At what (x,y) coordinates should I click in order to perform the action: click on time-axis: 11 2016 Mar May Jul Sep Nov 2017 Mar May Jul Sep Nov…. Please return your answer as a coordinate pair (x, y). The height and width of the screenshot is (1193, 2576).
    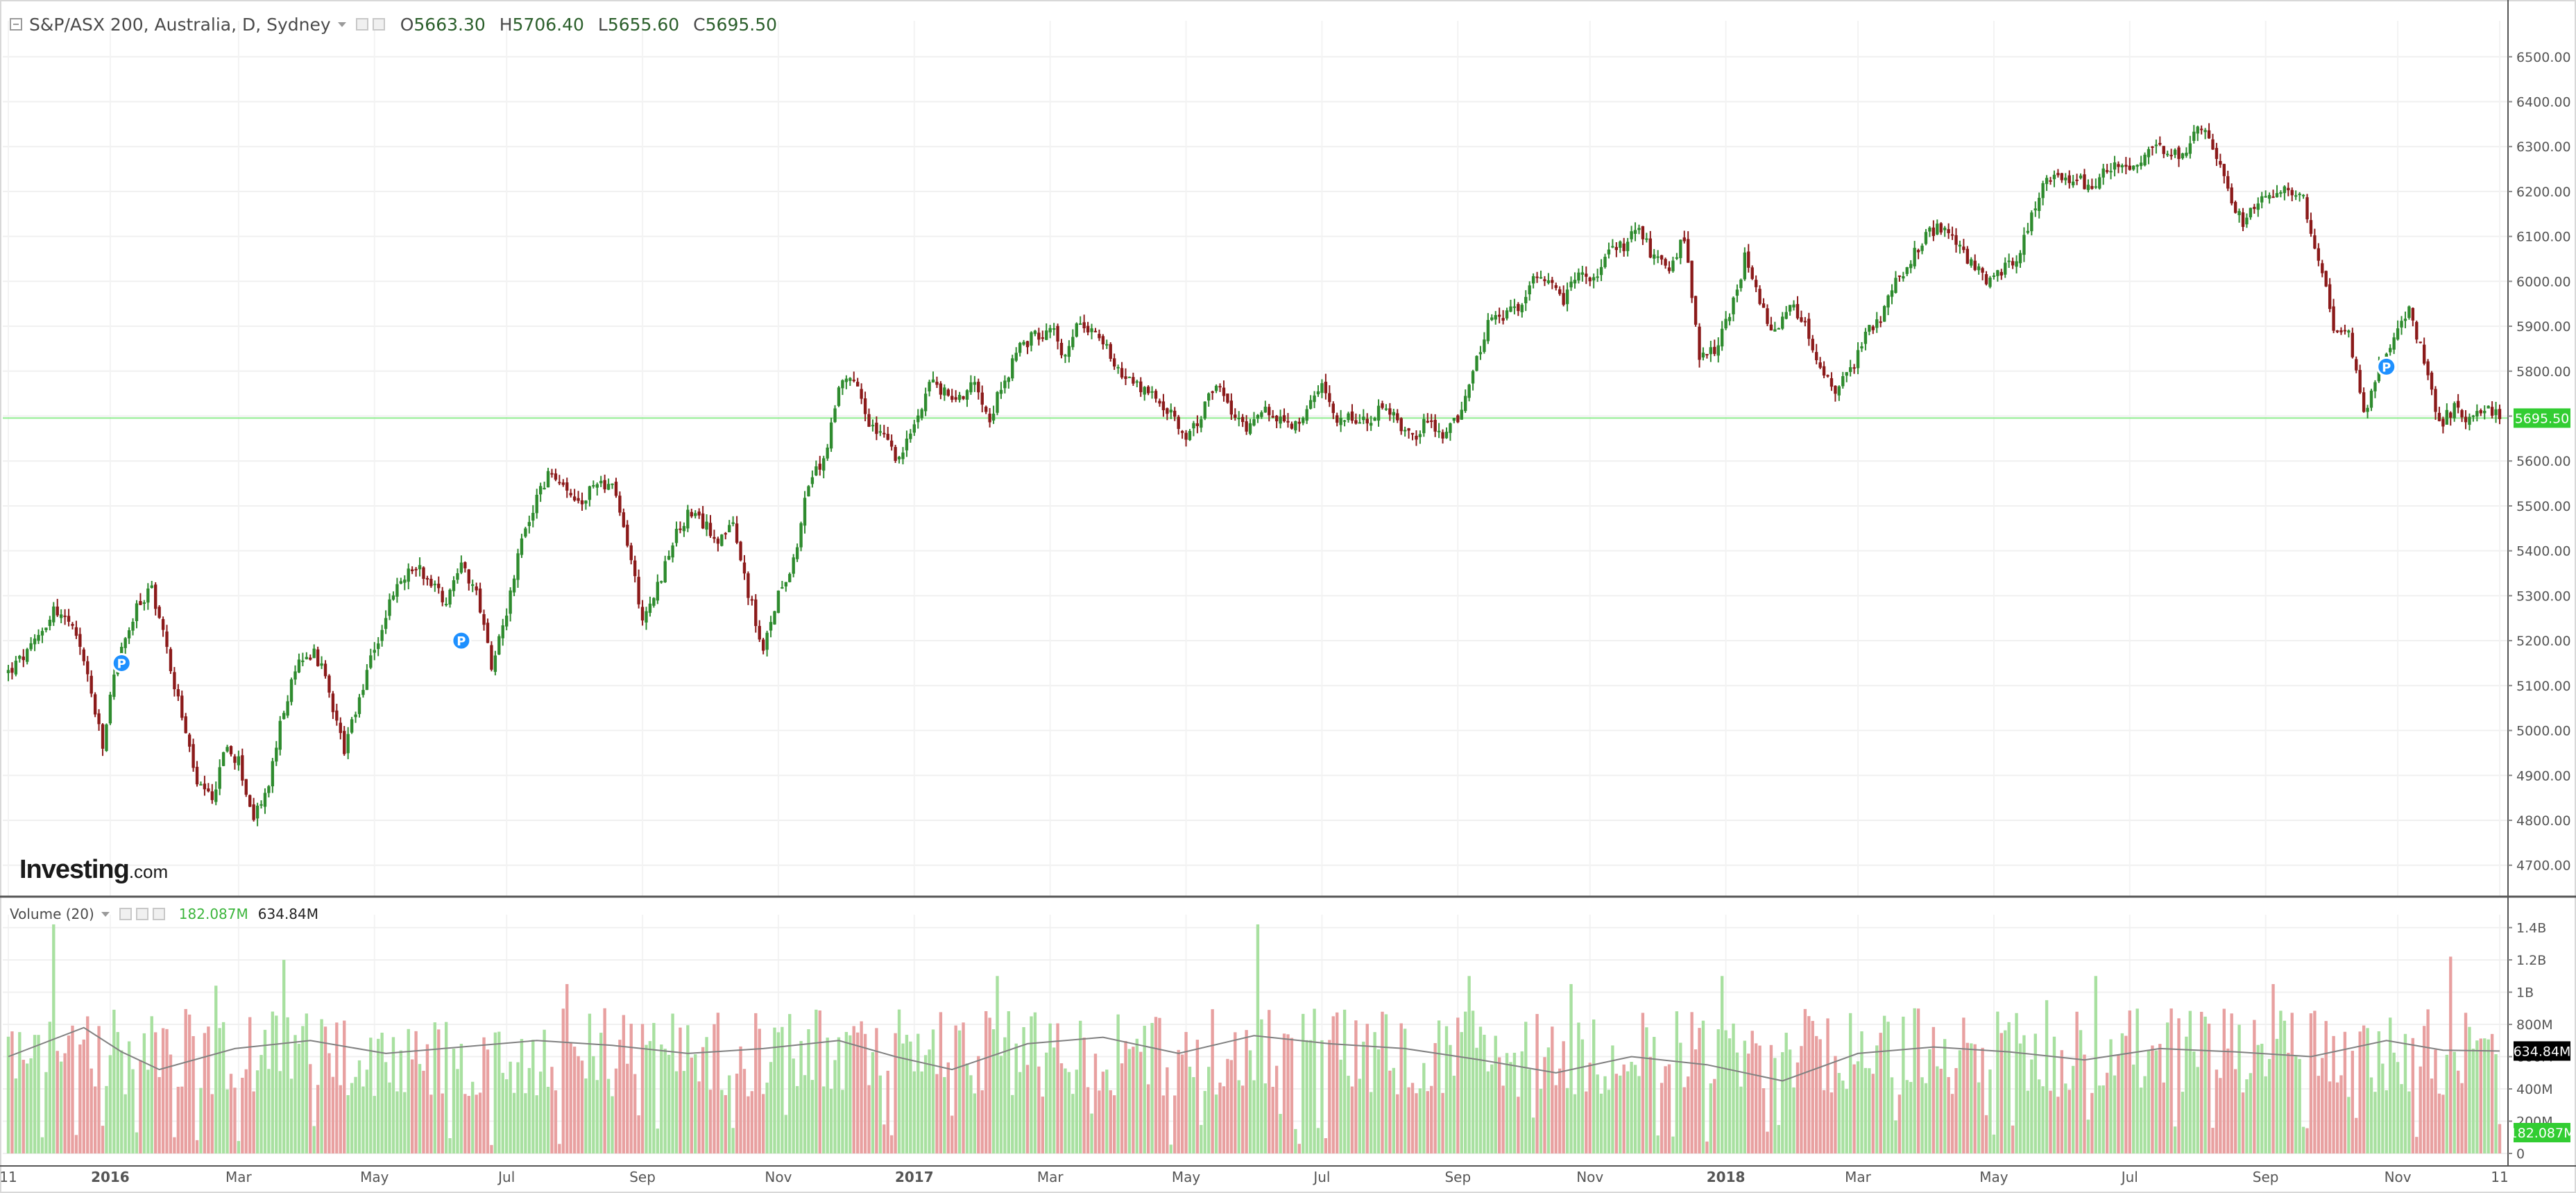
    Looking at the image, I should click on (1254, 1177).